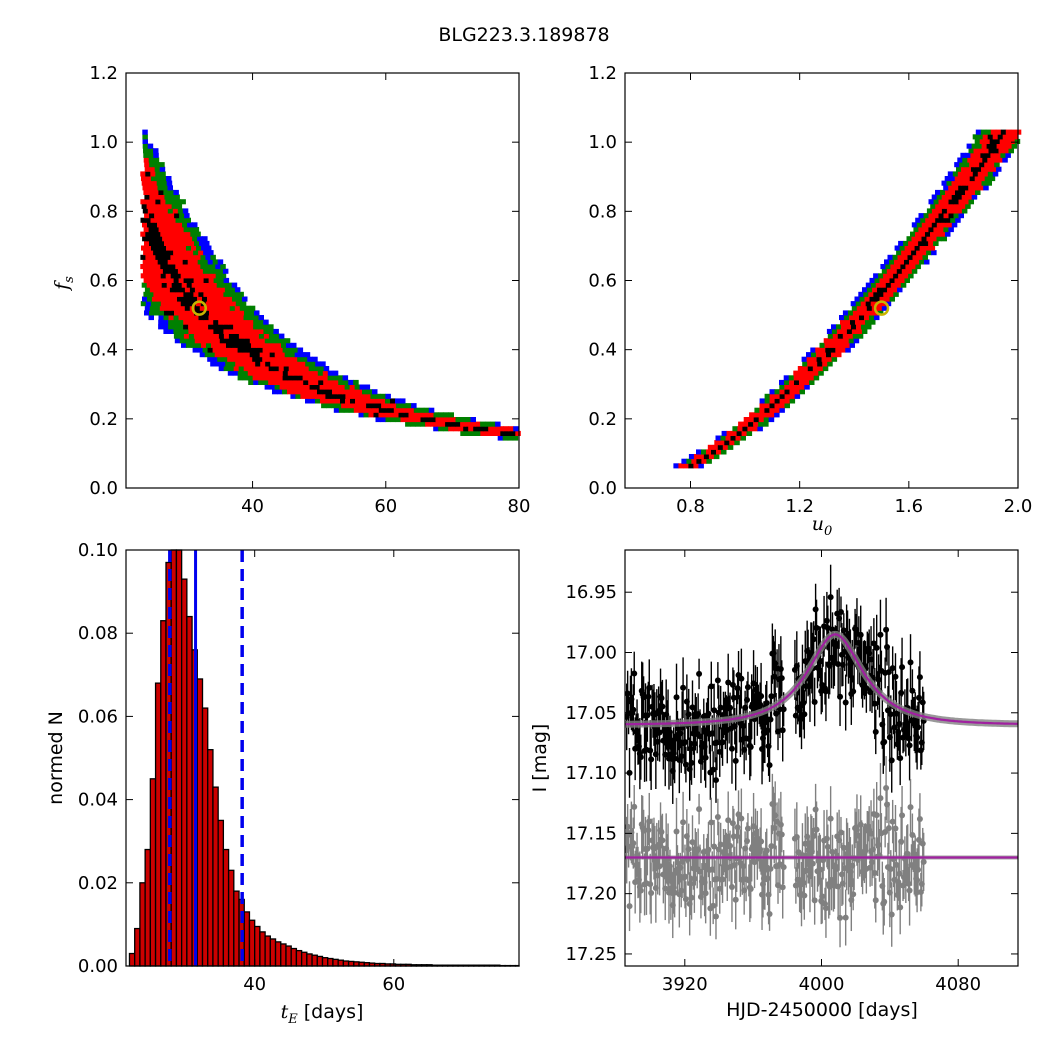  What do you see at coordinates (98, 633) in the screenshot?
I see `bl-ytick-label: 0.08` at bounding box center [98, 633].